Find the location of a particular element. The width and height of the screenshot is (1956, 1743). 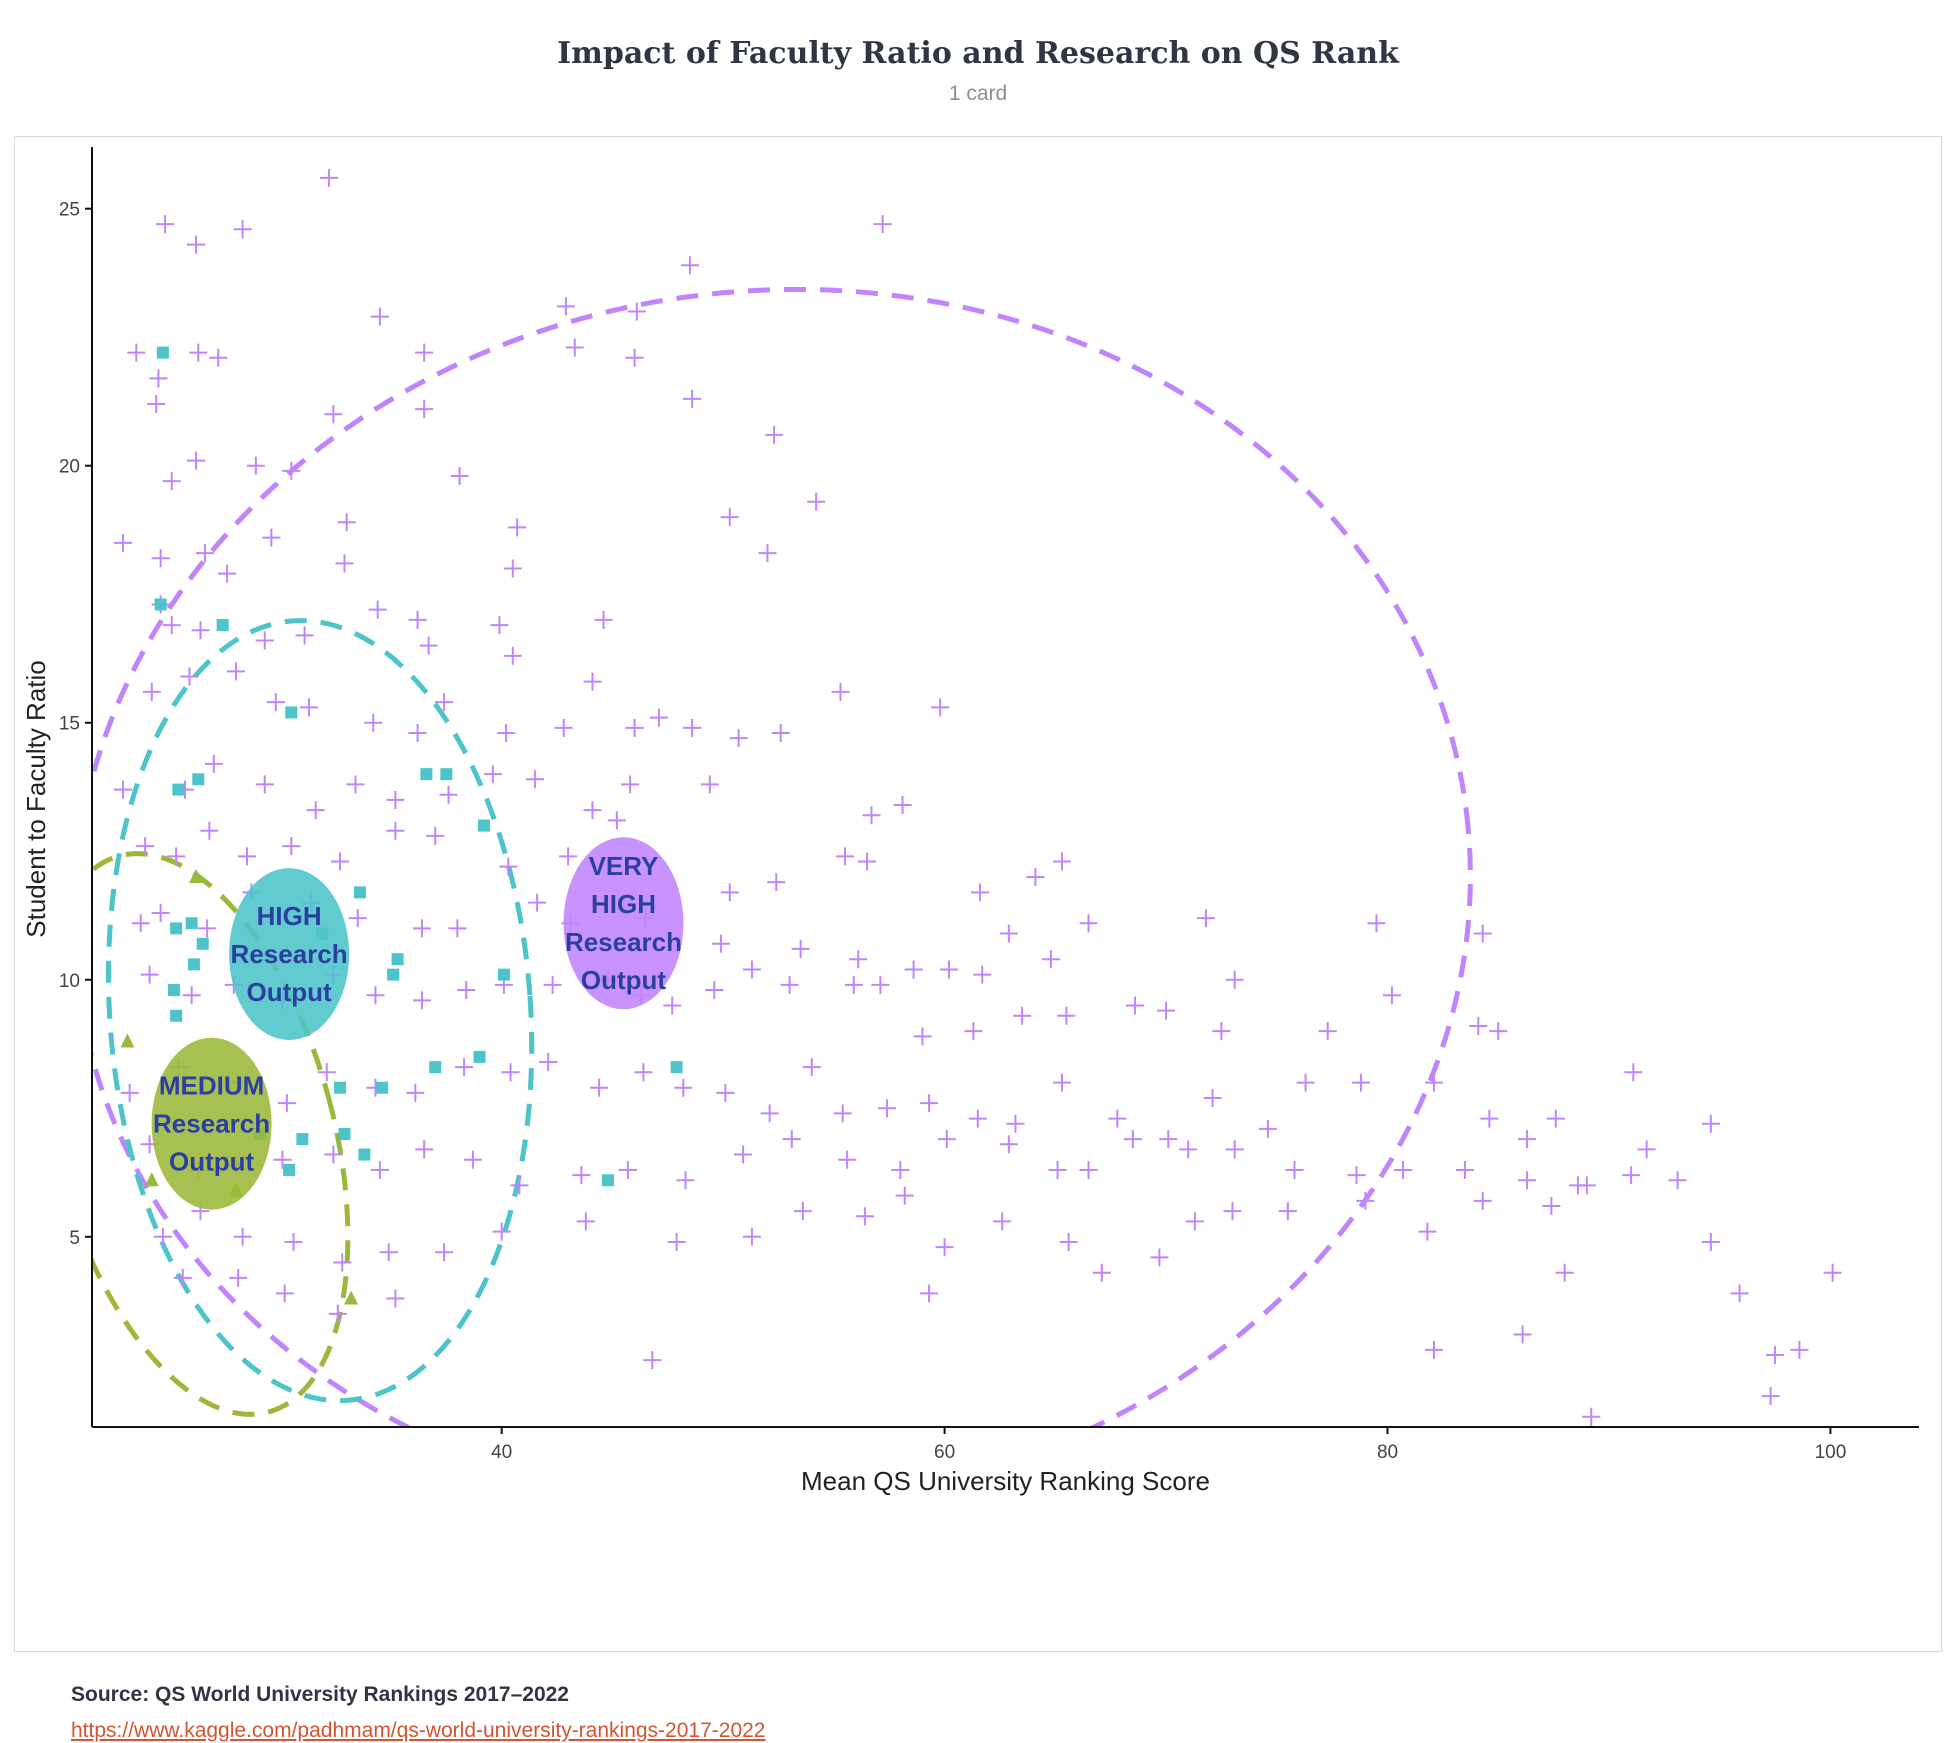

card-count: 1 card is located at coordinates (978, 93).